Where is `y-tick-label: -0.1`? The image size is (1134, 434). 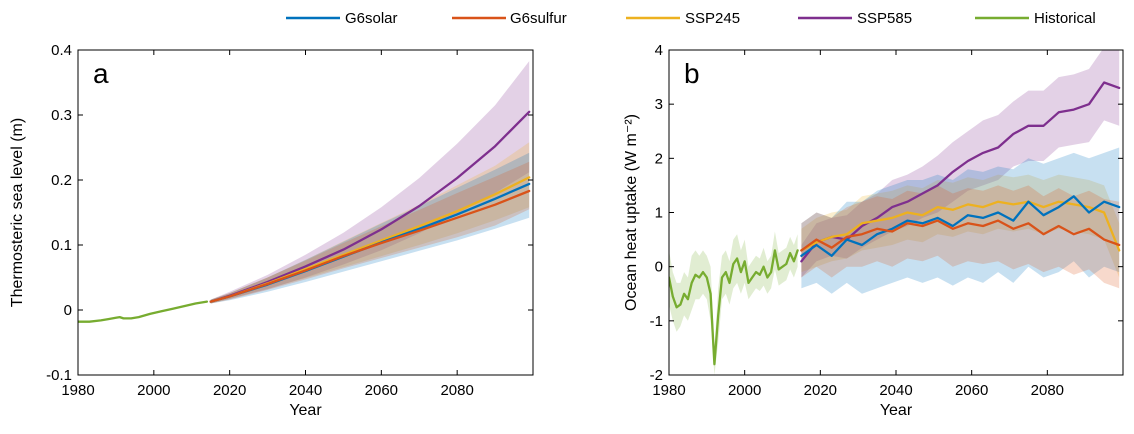 y-tick-label: -0.1 is located at coordinates (59, 375).